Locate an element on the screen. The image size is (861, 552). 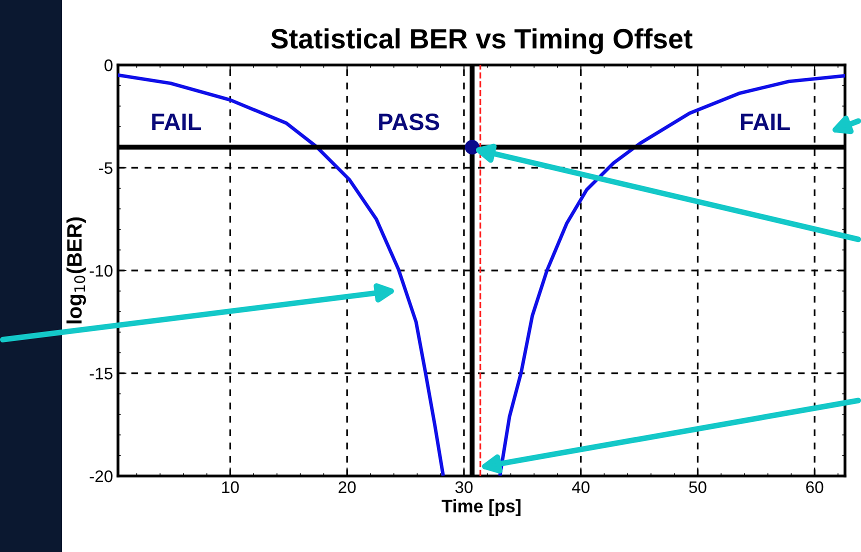
y-tick-label: -15 is located at coordinates (101, 374).